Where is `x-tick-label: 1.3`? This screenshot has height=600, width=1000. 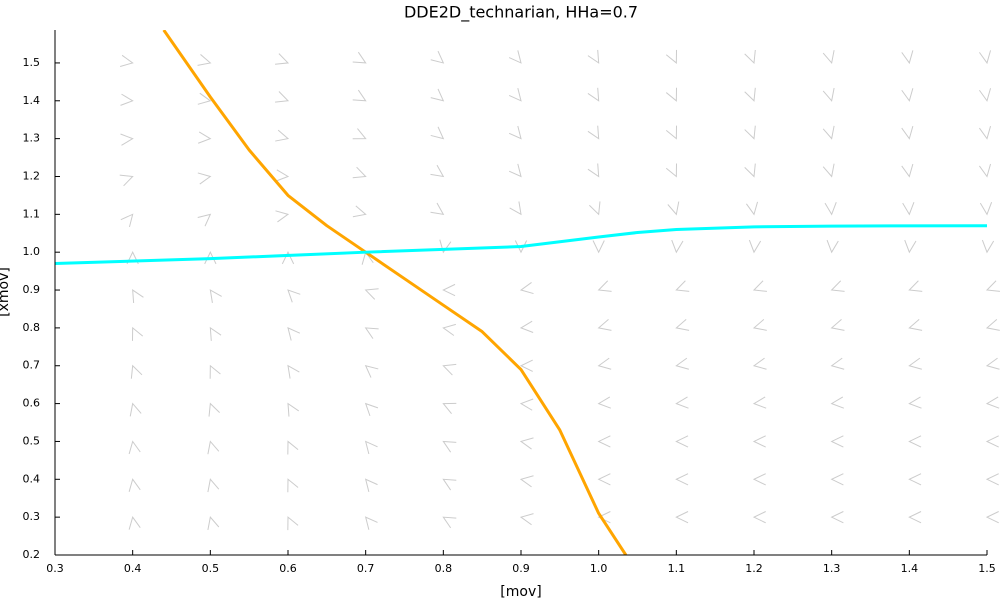
x-tick-label: 1.3 is located at coordinates (832, 568).